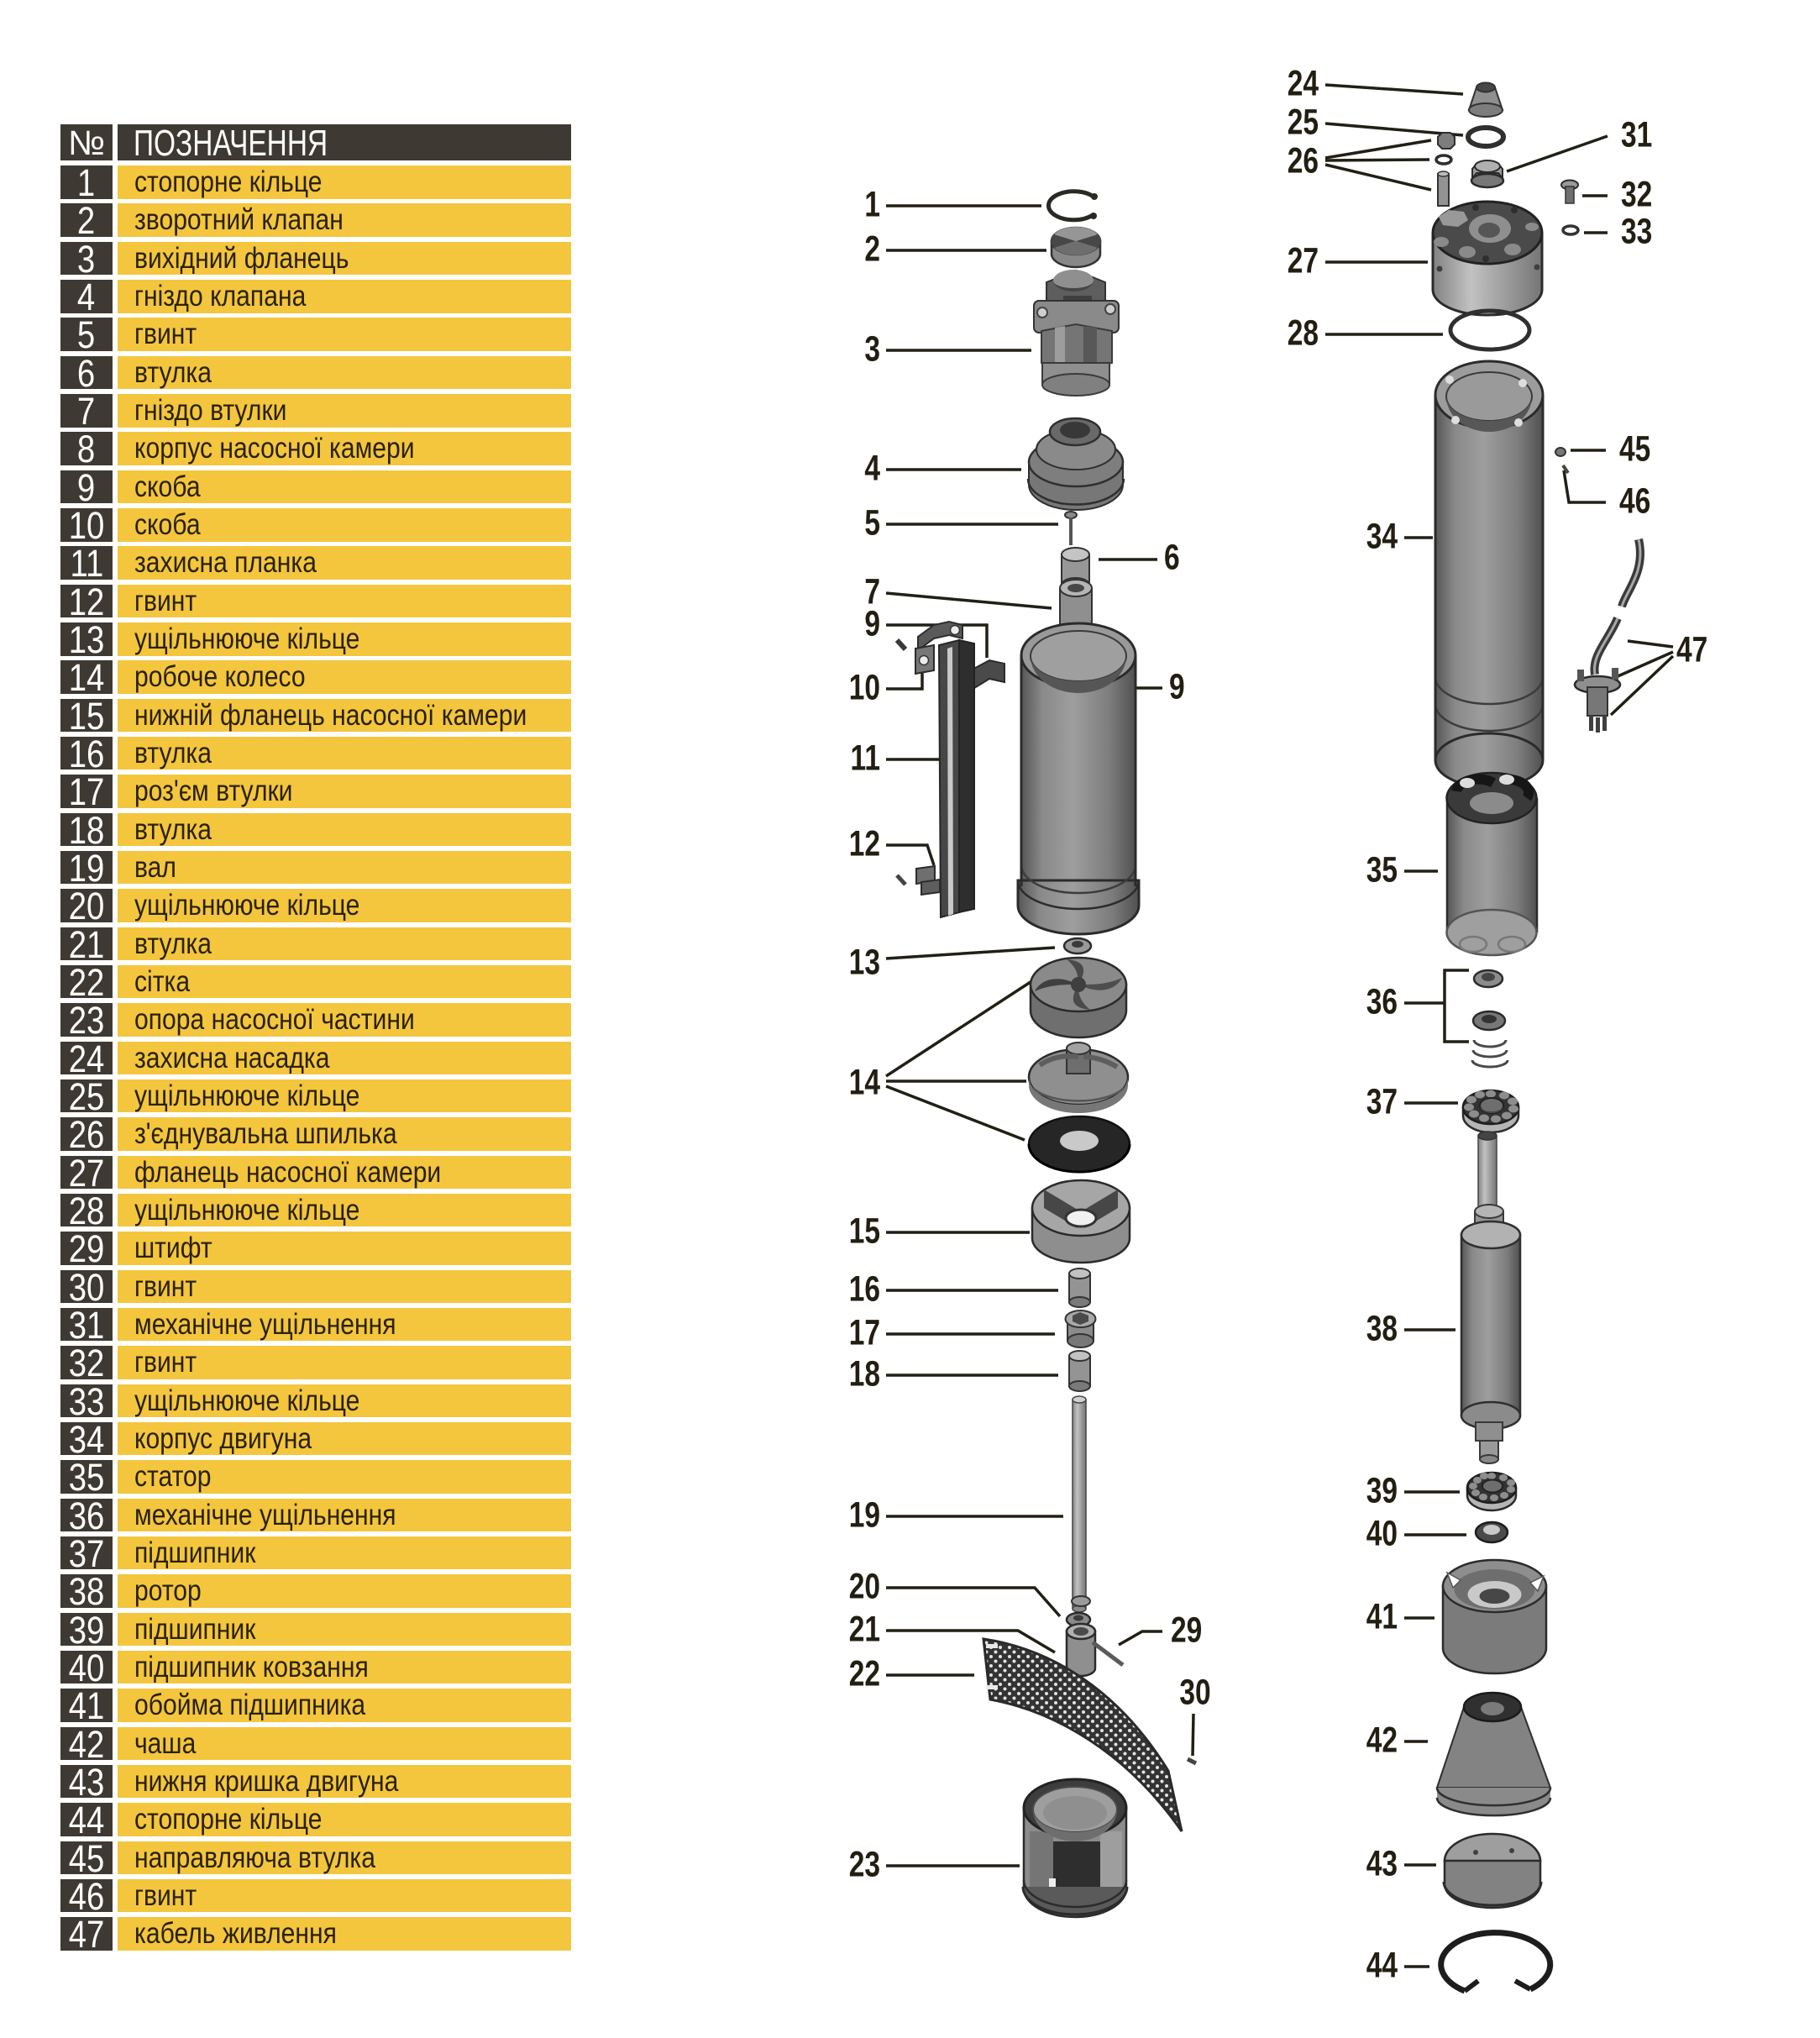 The height and width of the screenshot is (2038, 1820). Describe the element at coordinates (1172, 558) in the screenshot. I see `svg-text: 6` at that location.